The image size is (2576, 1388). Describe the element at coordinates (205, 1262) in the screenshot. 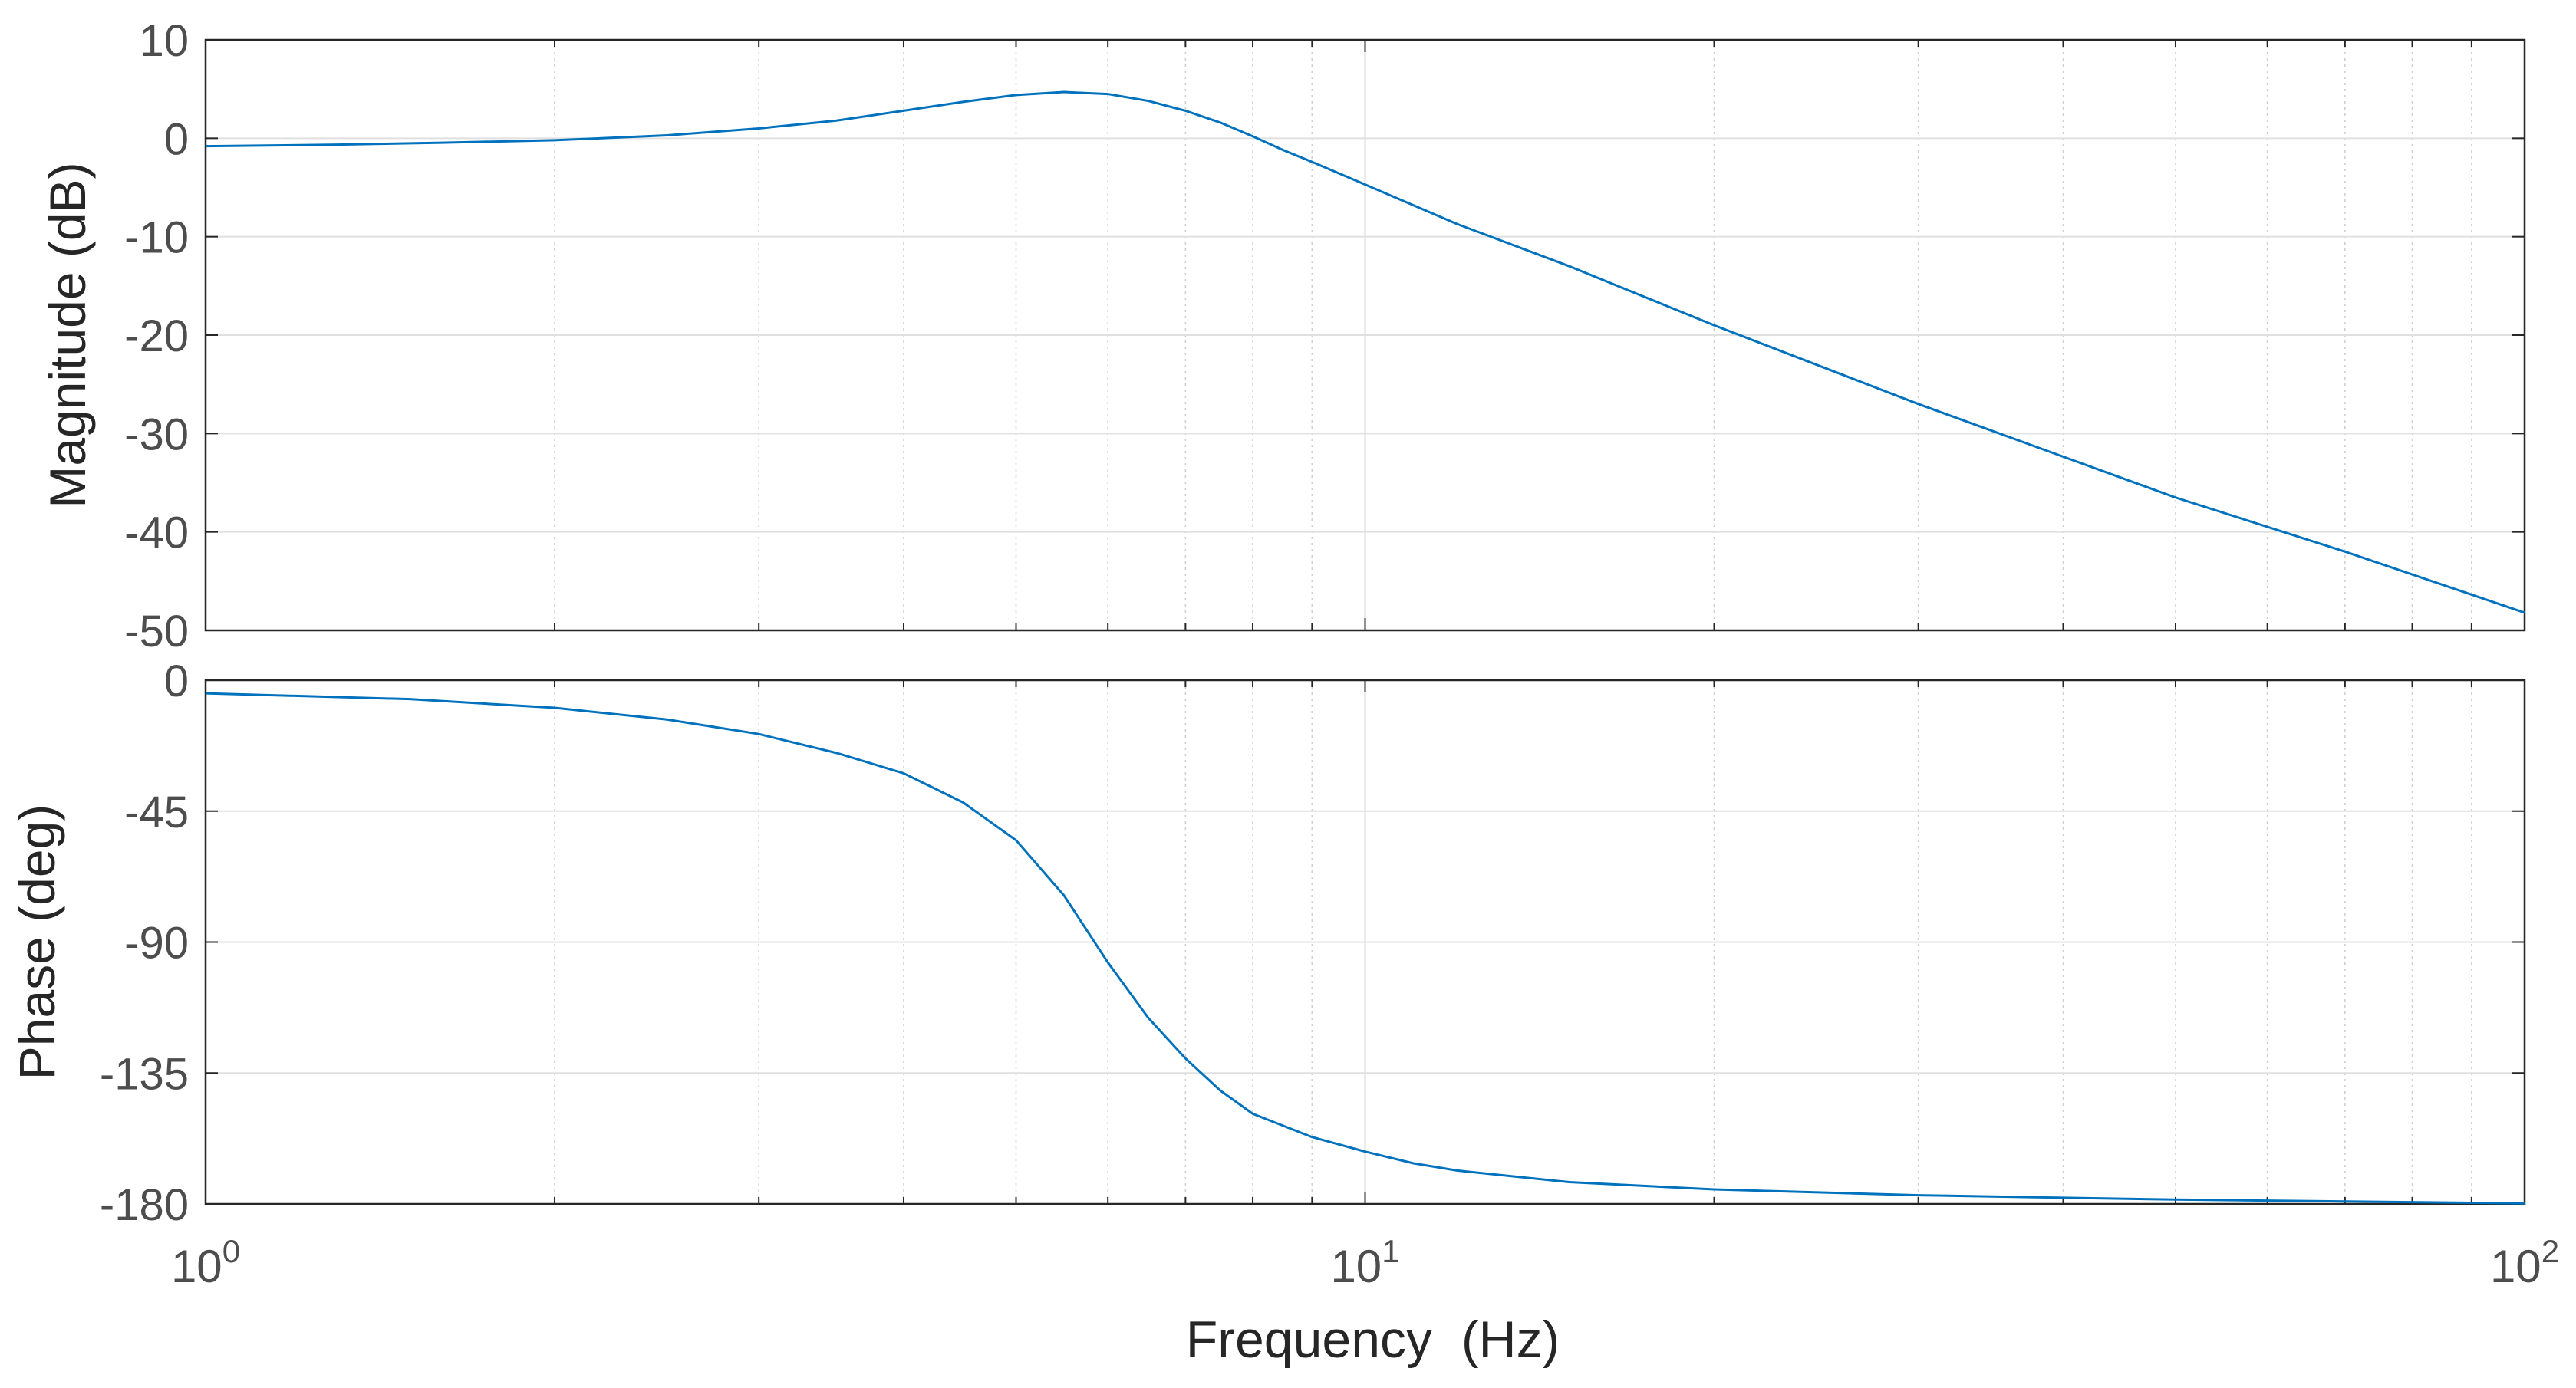

I see `x-tick-label: 10⁰` at that location.